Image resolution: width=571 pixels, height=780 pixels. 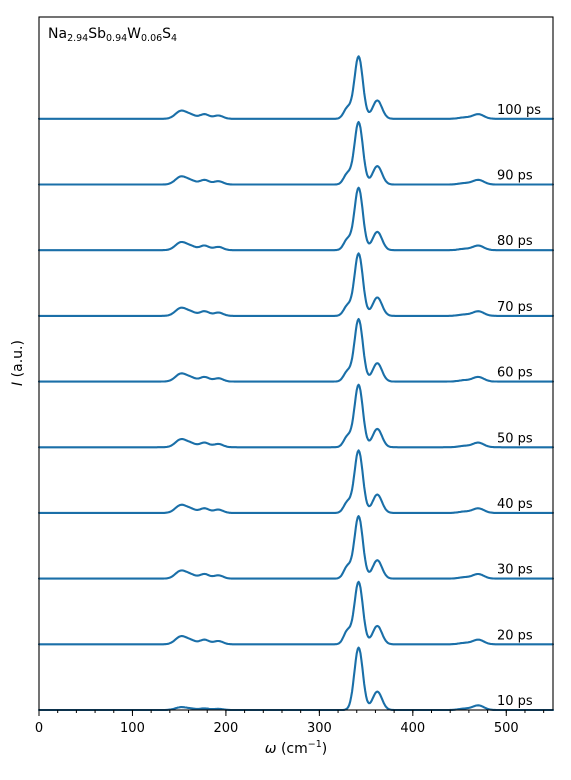 What do you see at coordinates (515, 373) in the screenshot?
I see `series-label-6: 60 ps` at bounding box center [515, 373].